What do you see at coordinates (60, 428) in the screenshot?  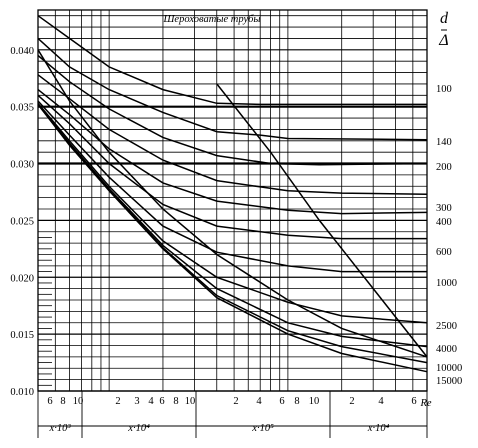 I see `x-multiplier-label: x·10³` at bounding box center [60, 428].